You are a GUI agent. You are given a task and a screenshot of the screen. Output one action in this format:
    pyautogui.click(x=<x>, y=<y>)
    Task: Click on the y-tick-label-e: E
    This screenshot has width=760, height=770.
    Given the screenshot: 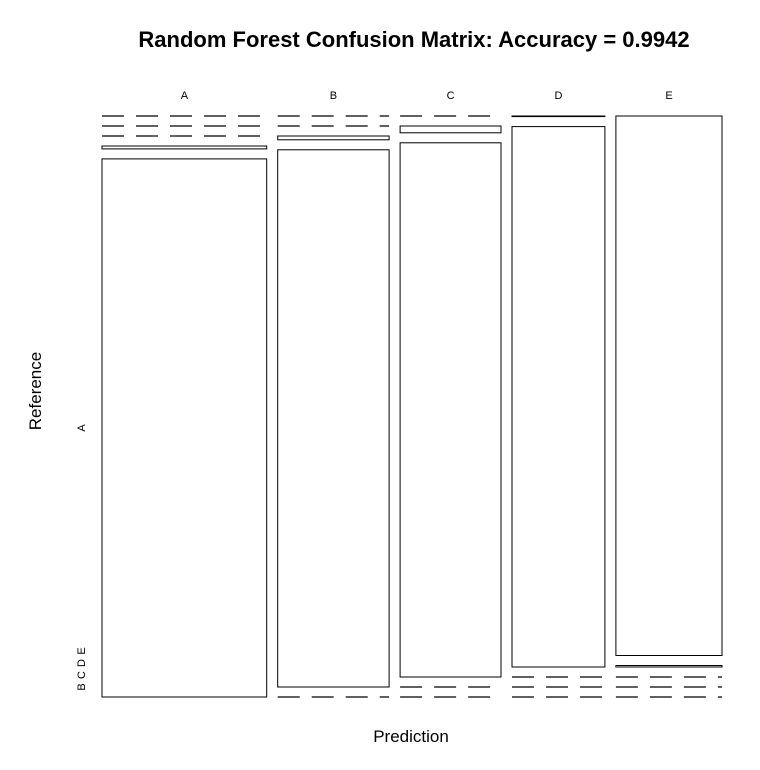 What is the action you would take?
    pyautogui.click(x=82, y=650)
    